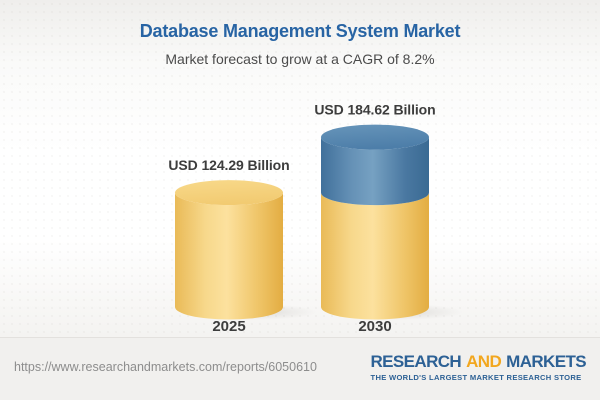 The image size is (600, 400). What do you see at coordinates (374, 110) in the screenshot?
I see `value-label-2030: USD 184.62 Billion` at bounding box center [374, 110].